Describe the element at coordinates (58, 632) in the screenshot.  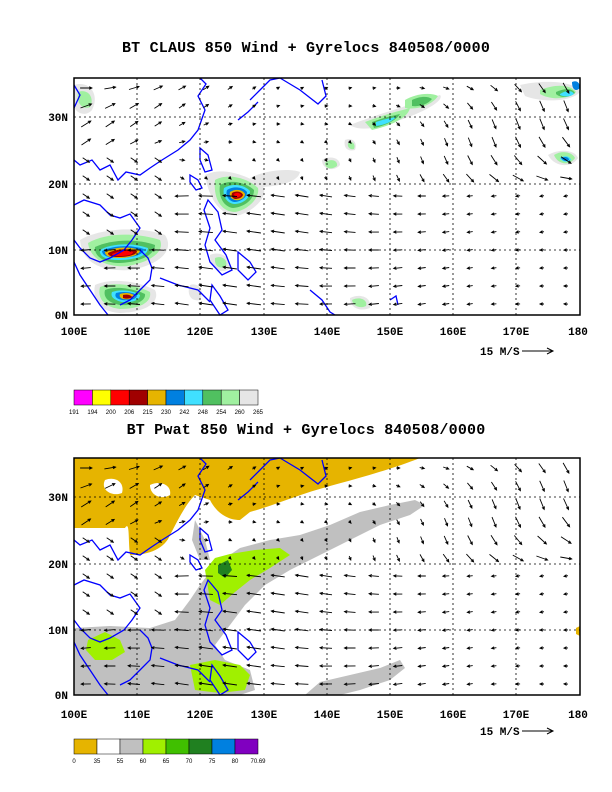
I see `panel2-lat-label-10n: 10N` at that location.